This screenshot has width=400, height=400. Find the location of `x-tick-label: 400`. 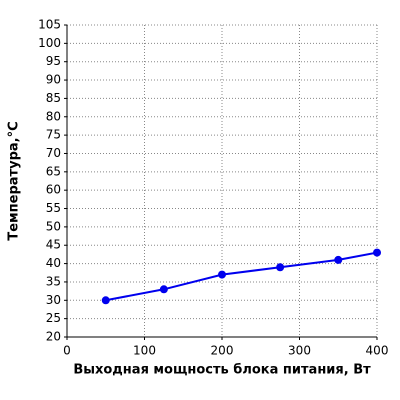

x-tick-label: 400 is located at coordinates (377, 351).